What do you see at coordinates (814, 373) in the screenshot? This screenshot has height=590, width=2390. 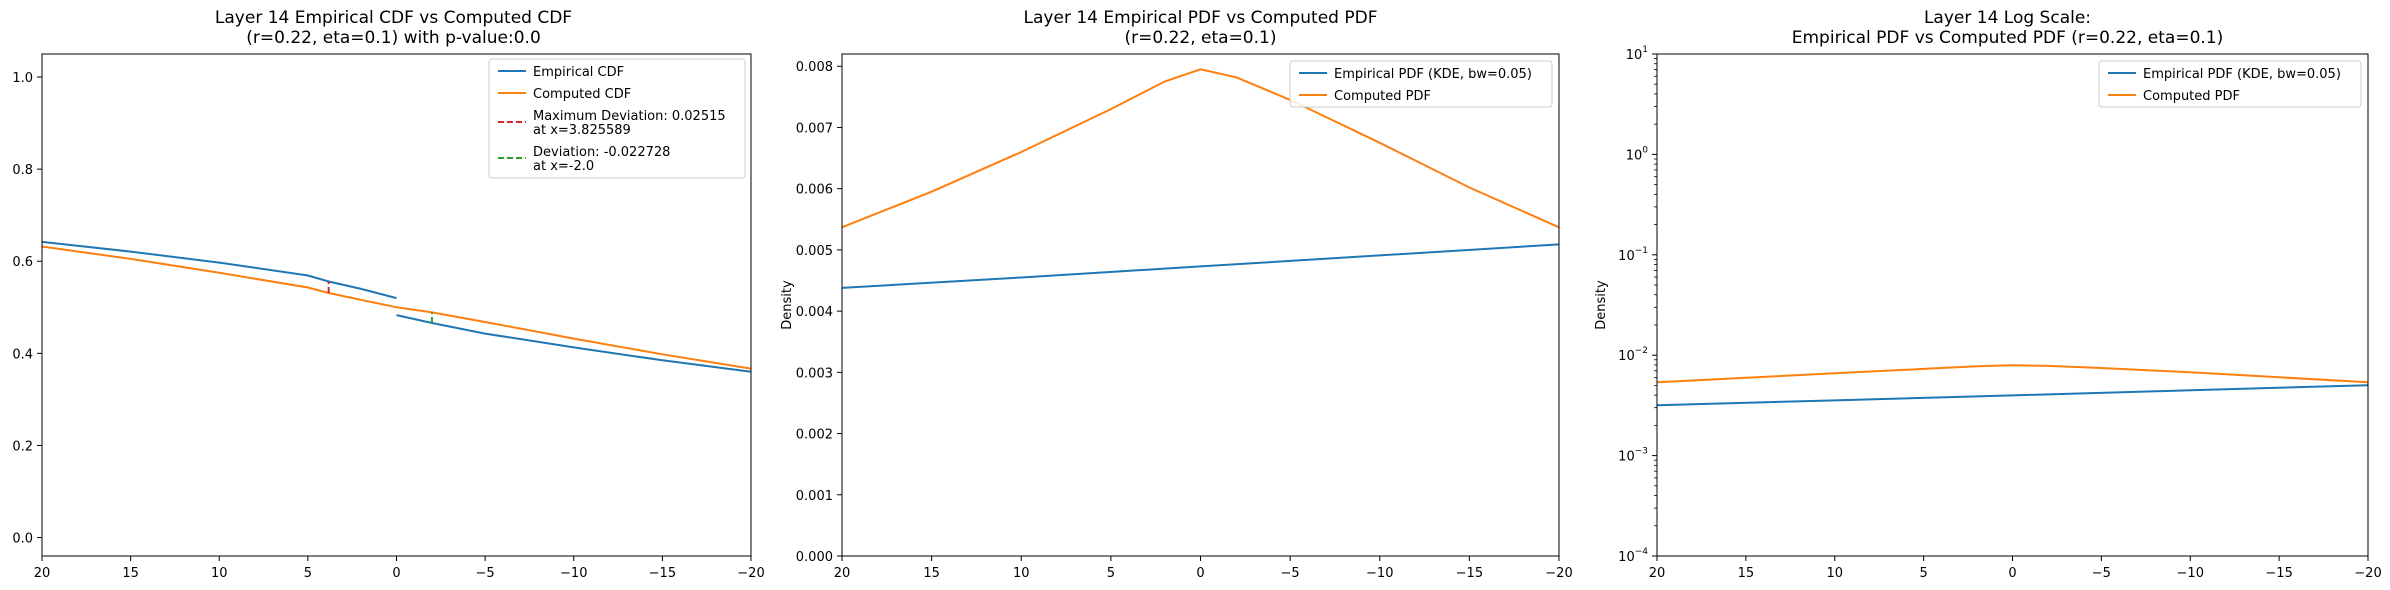 I see `y-tick-label: 0.003` at bounding box center [814, 373].